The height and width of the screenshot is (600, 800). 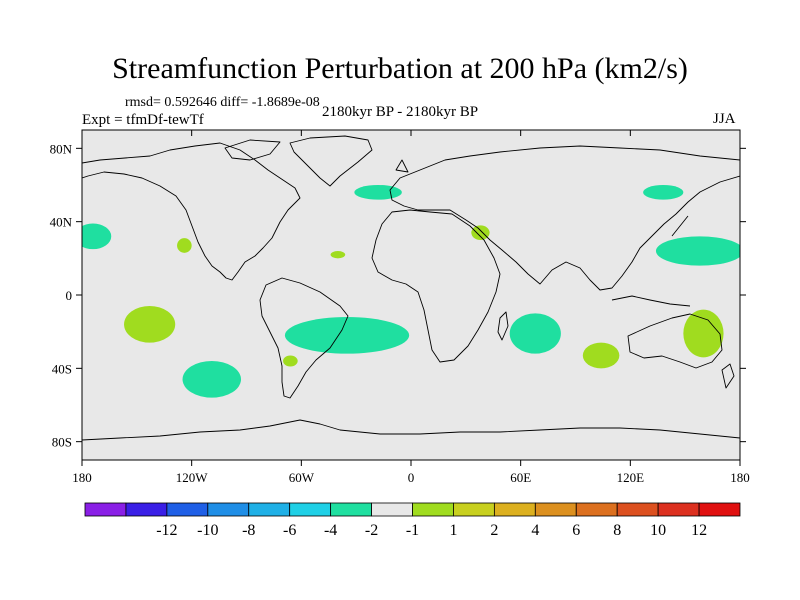 I want to click on x-tick-label: 120E, so click(x=631, y=477).